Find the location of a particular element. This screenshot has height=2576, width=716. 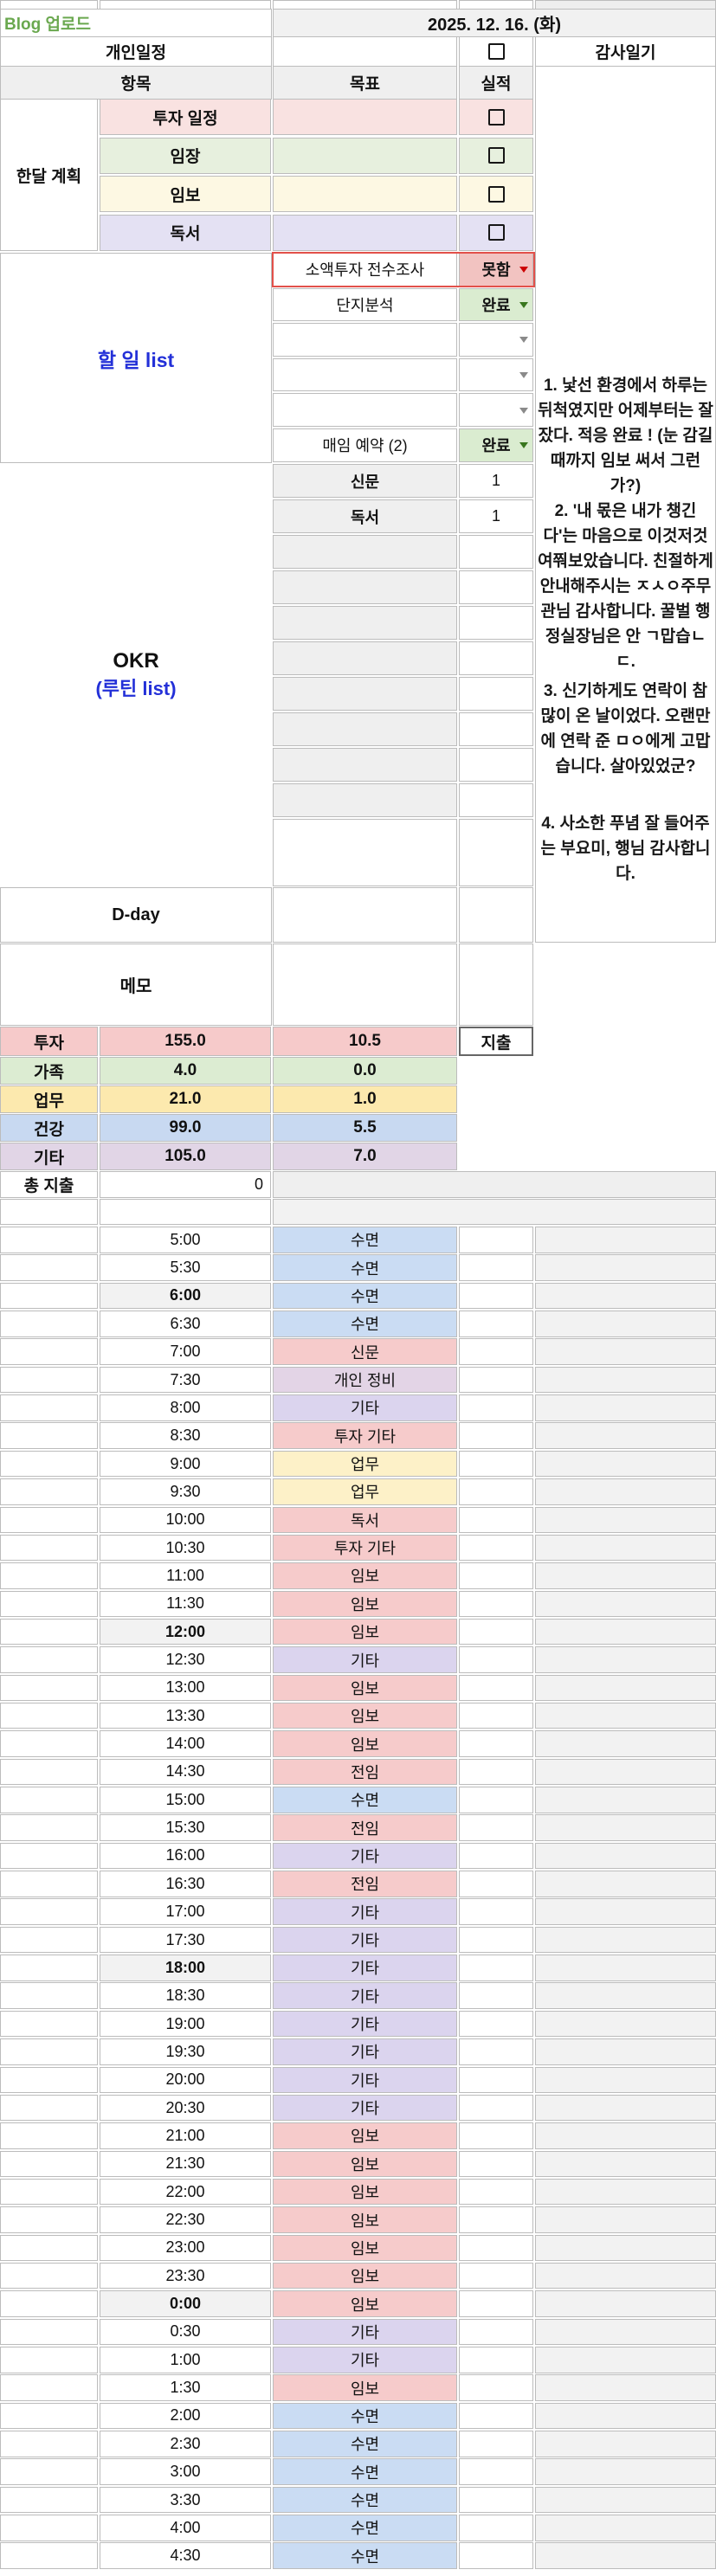

dday-extra-cell is located at coordinates (496, 915).